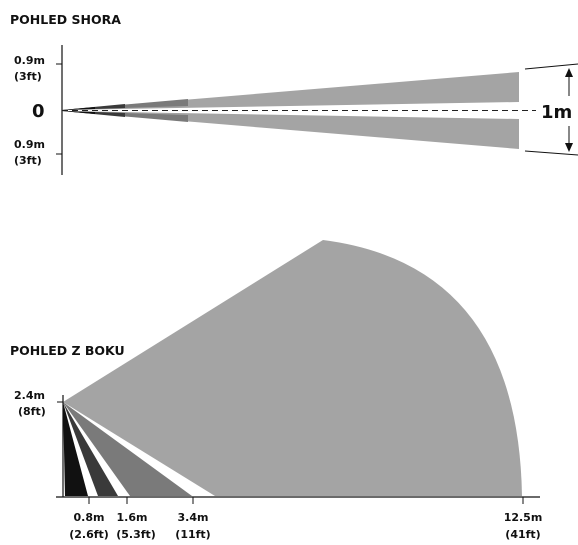  I want to click on side-view-distance-label-ft: (41ft), so click(522, 534).